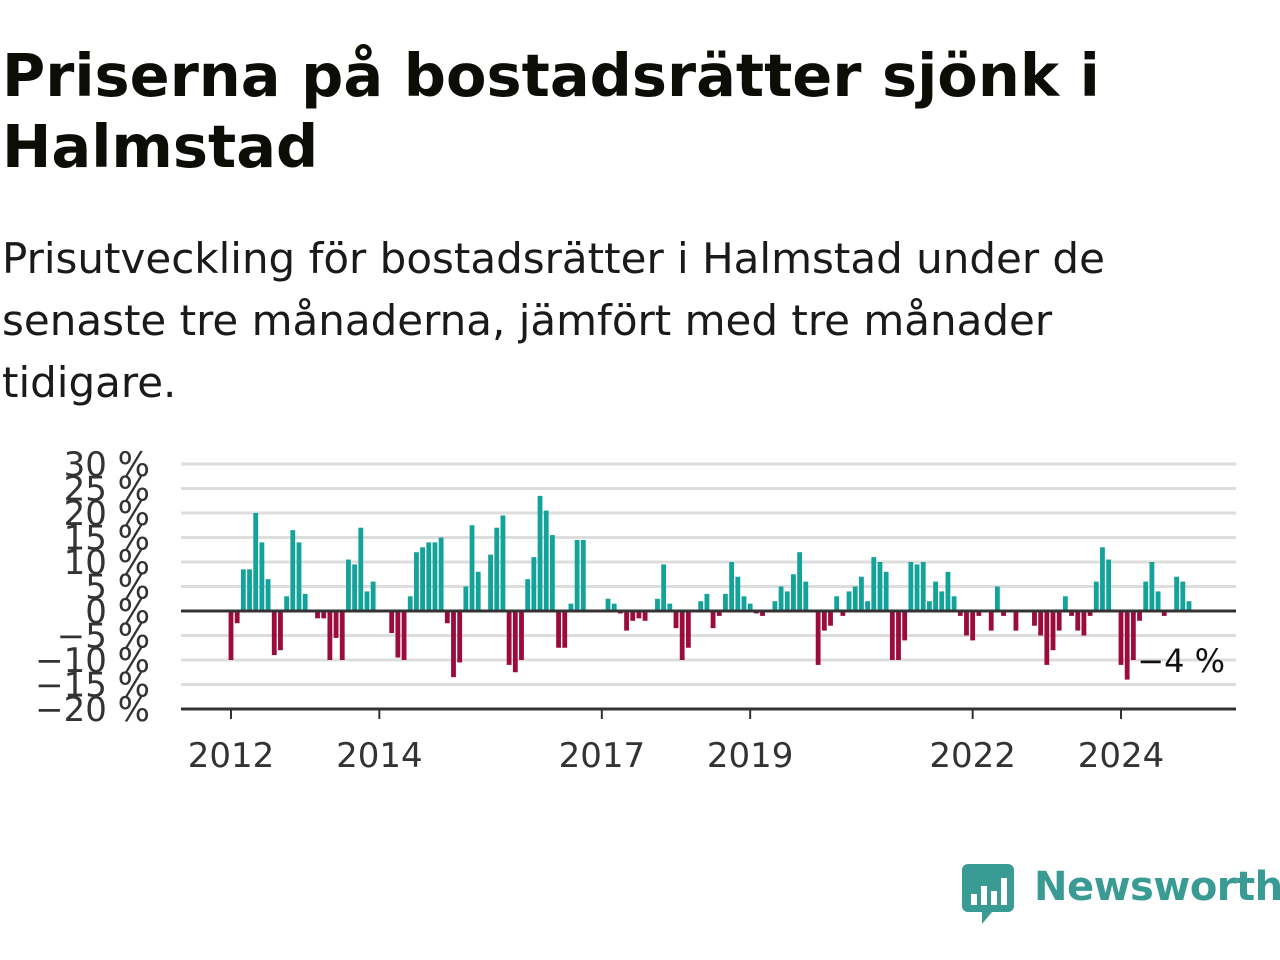 This screenshot has width=1280, height=960. Describe the element at coordinates (972, 756) in the screenshot. I see `x-tick-label: 2022` at that location.